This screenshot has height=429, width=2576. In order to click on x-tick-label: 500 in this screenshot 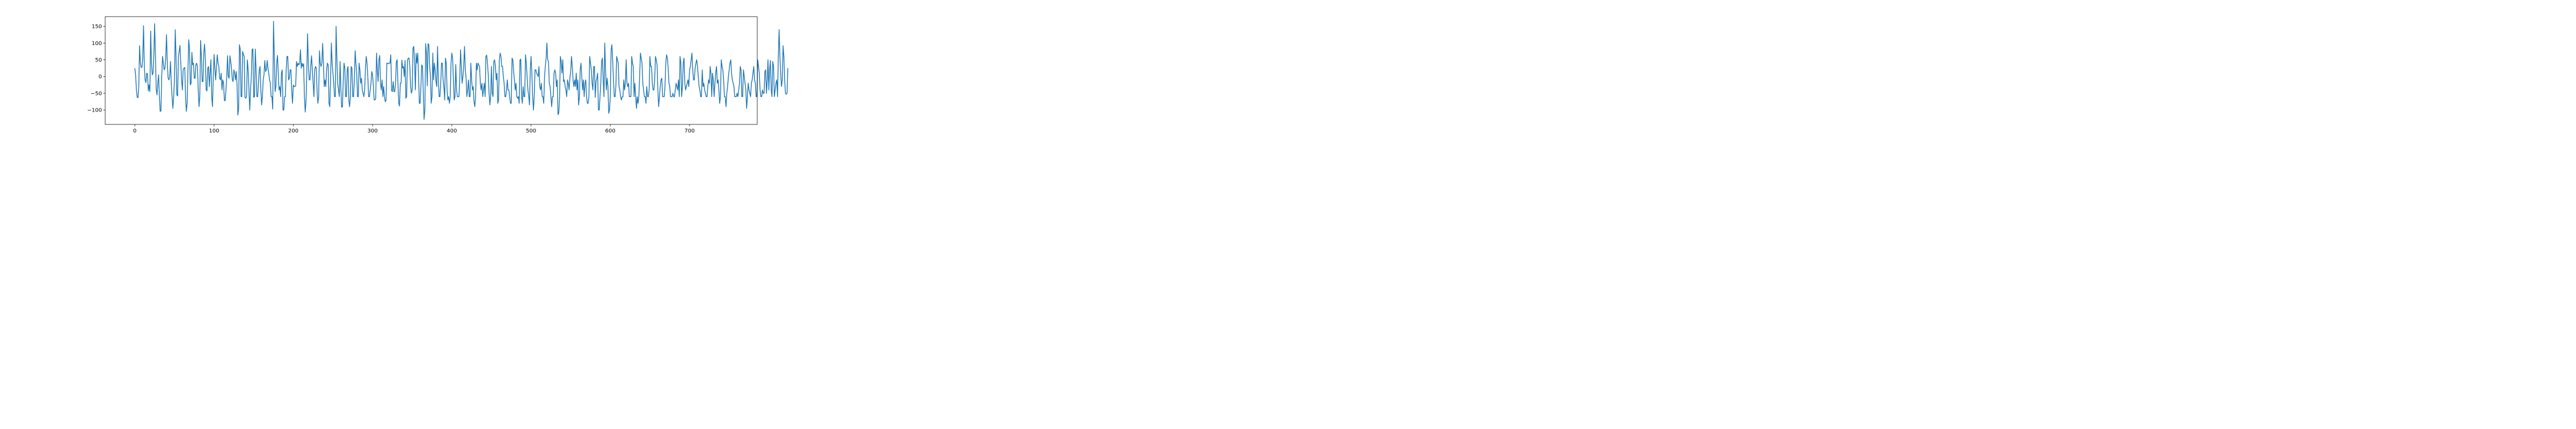, I will do `click(531, 131)`.